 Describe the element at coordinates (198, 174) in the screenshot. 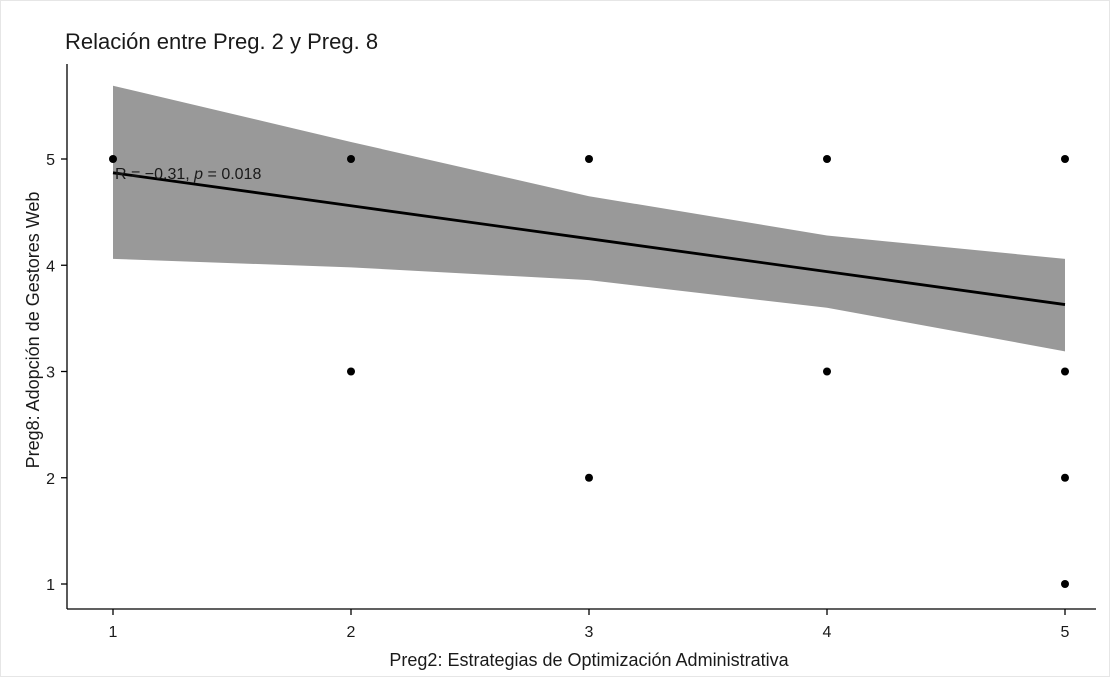

I see `annotation-p-symbol: p` at that location.